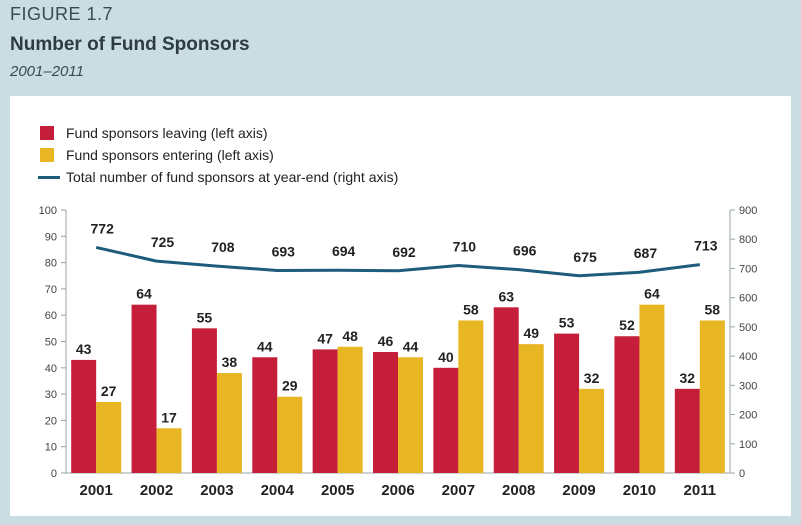 The width and height of the screenshot is (801, 525). Describe the element at coordinates (278, 490) in the screenshot. I see `x-tick-label: 2004` at that location.